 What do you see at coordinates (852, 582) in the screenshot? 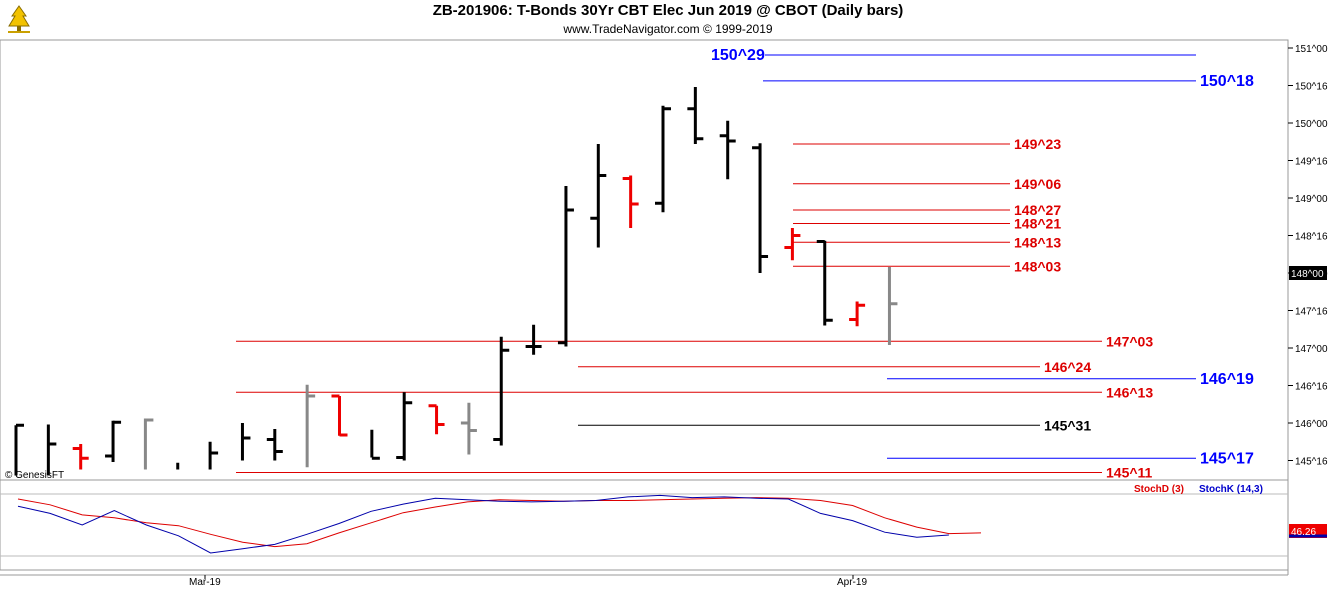
I see `date-tick-label: Apr-19` at bounding box center [852, 582].